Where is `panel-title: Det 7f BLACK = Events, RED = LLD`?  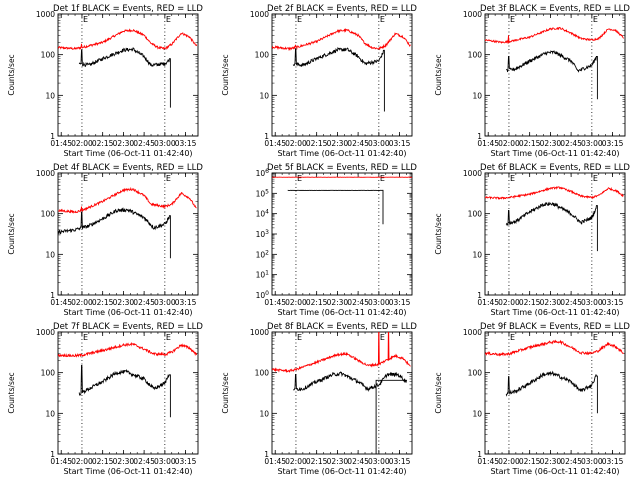
panel-title: Det 7f BLACK = Events, RED = LLD is located at coordinates (128, 327).